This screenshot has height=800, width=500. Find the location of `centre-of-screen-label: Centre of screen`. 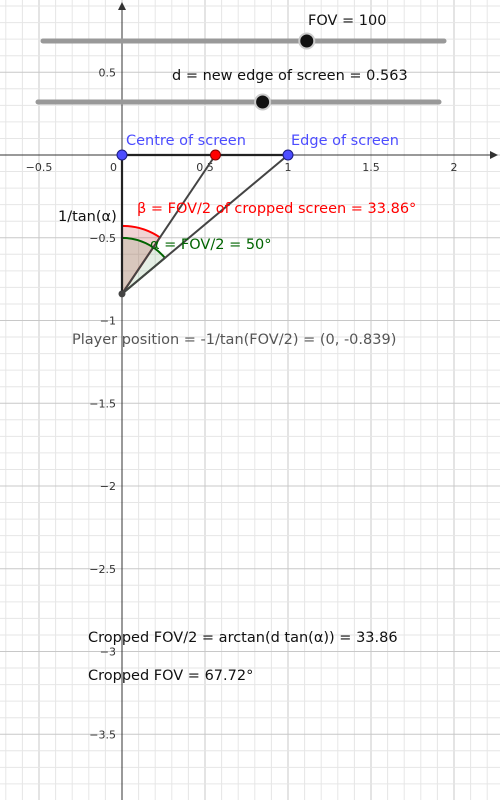

centre-of-screen-label: Centre of screen is located at coordinates (186, 141).